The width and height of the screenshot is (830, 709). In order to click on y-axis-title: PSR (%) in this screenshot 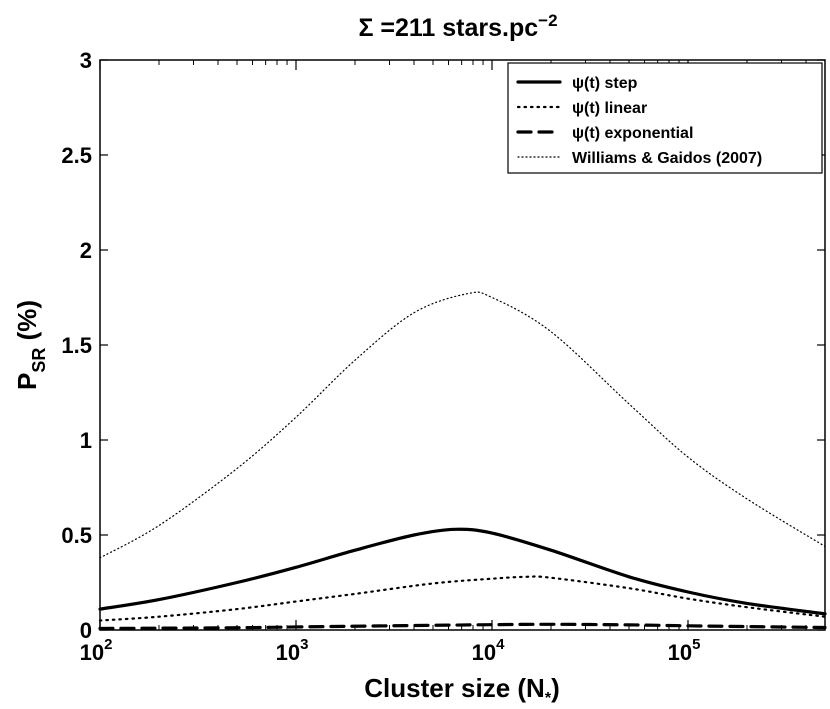, I will do `click(30, 345)`.